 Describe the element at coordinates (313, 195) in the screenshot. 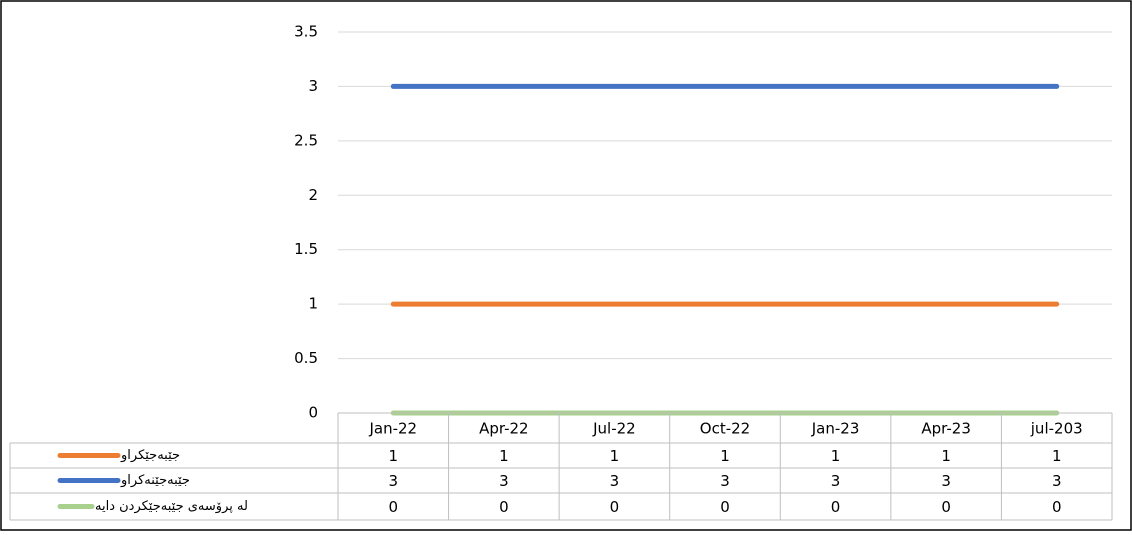

I see `y-tick-label: 2` at that location.